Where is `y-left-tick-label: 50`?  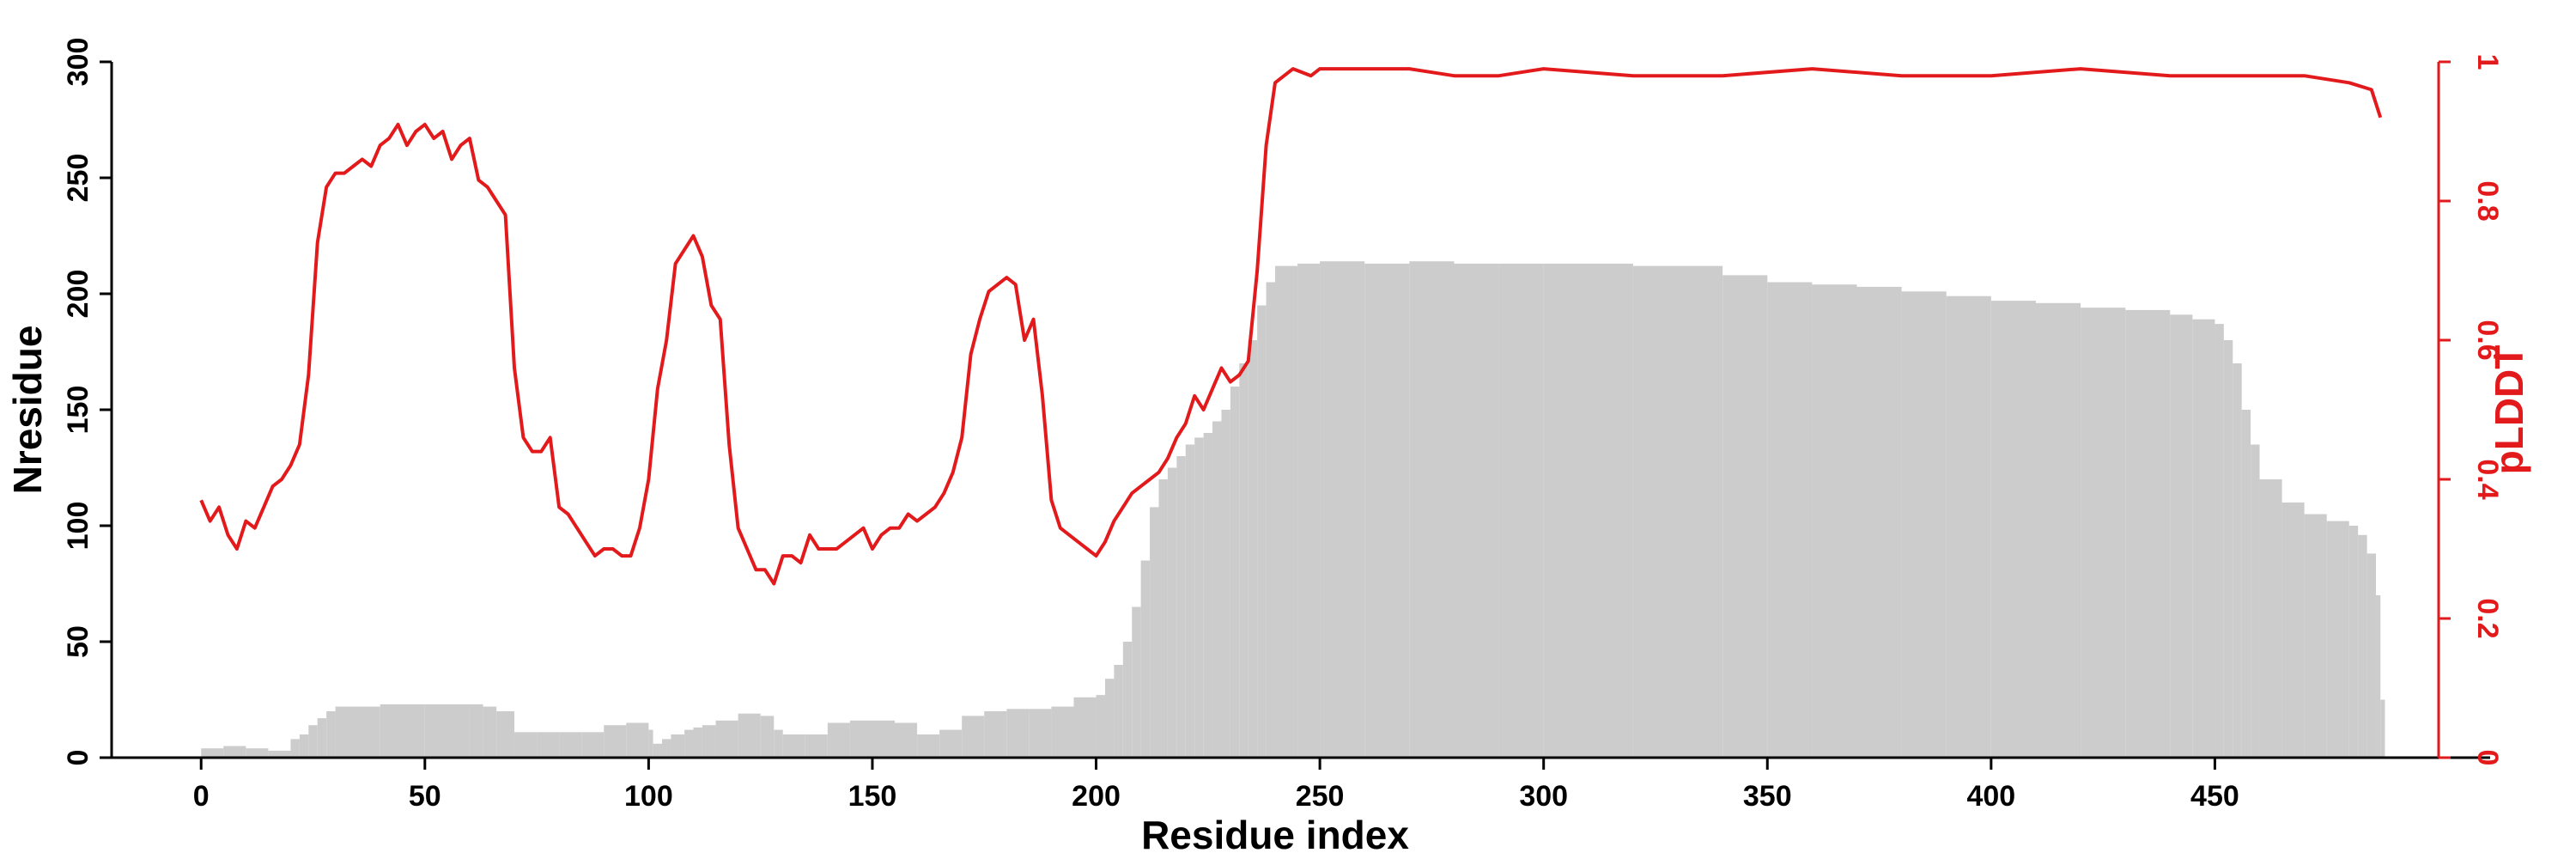 y-left-tick-label: 50 is located at coordinates (78, 641).